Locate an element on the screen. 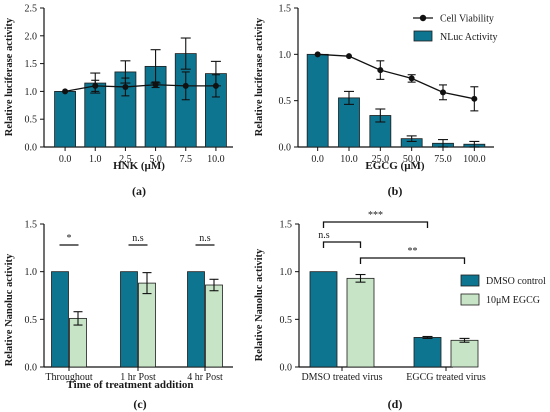  legend-dmso-control-swatch is located at coordinates (470, 280).